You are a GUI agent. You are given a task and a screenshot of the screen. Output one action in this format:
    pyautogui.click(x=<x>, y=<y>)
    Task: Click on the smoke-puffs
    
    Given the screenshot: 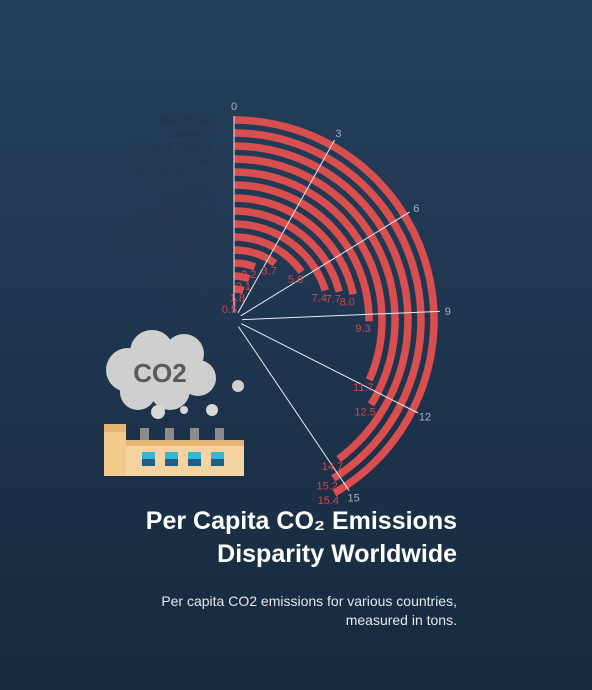 What is the action you would take?
    pyautogui.click(x=197, y=399)
    